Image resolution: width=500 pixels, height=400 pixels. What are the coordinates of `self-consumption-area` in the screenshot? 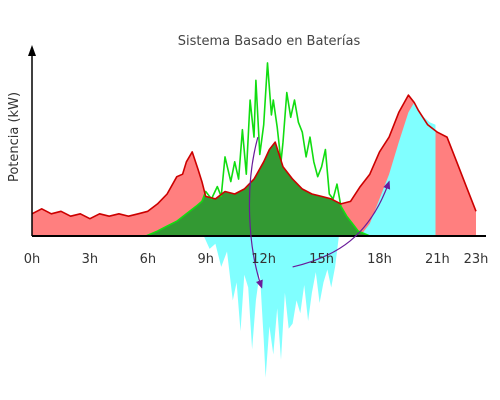 It's located at (257, 189).